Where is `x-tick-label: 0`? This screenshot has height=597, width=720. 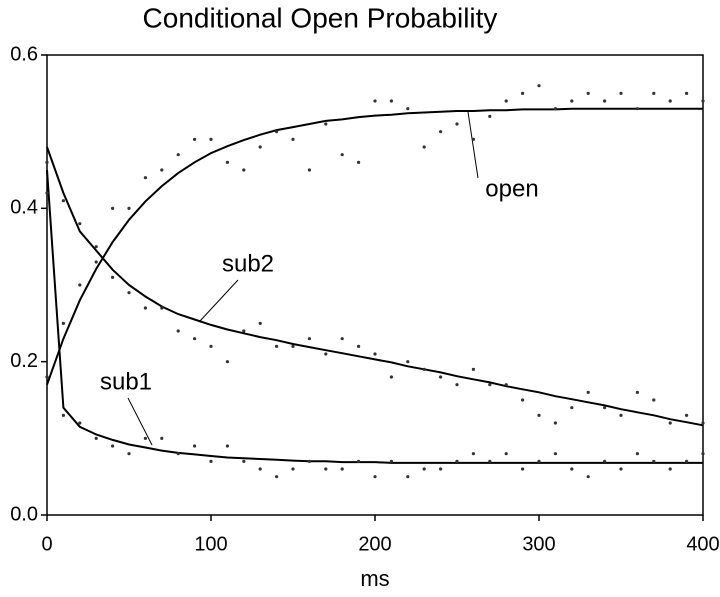 x-tick-label: 0 is located at coordinates (46, 544).